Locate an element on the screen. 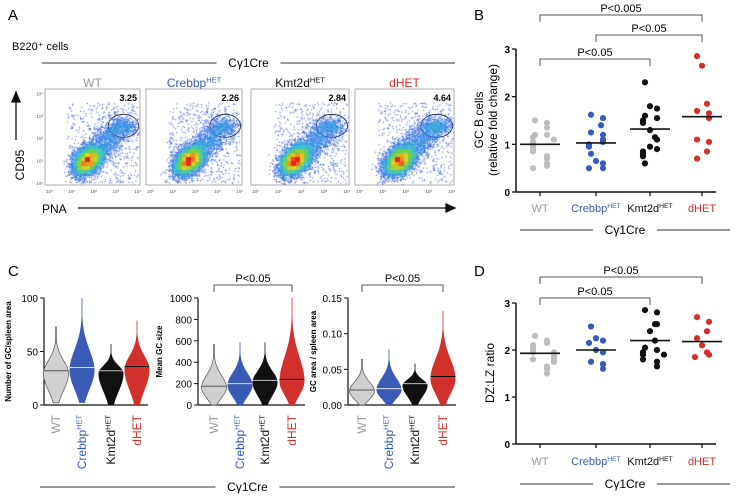 This screenshot has width=745, height=499. panel-d-p-value-0: P<0.05 is located at coordinates (620, 271).